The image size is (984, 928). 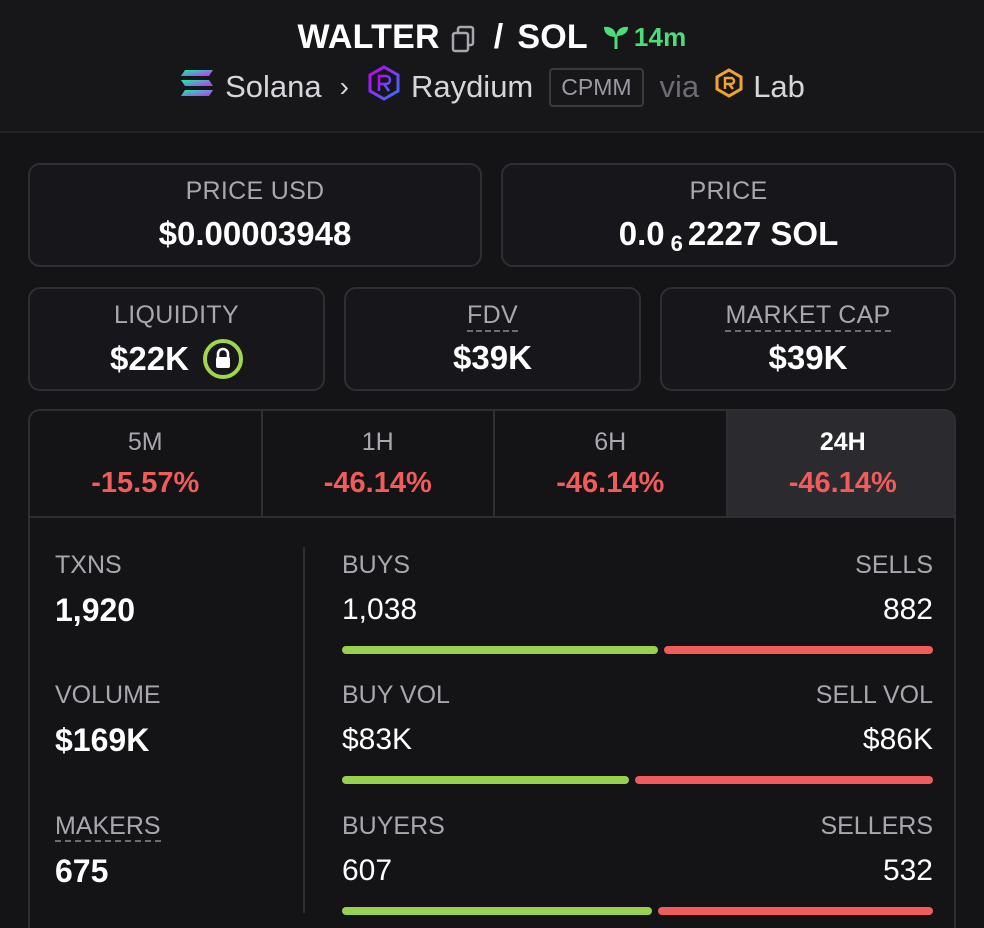 I want to click on sell-vol-bar, so click(x=784, y=780).